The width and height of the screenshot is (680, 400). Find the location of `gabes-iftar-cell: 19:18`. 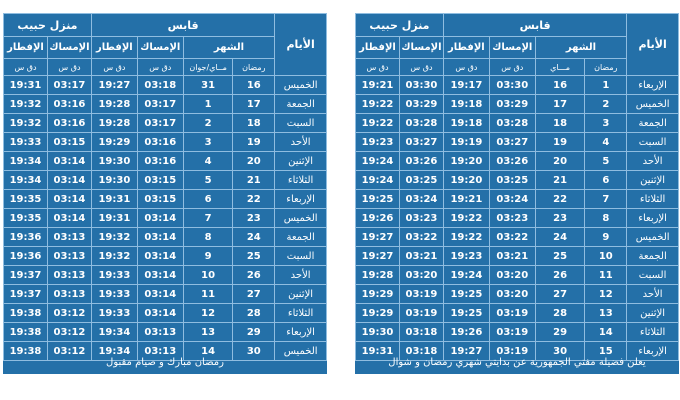

gabes-iftar-cell: 19:18 is located at coordinates (466, 104).